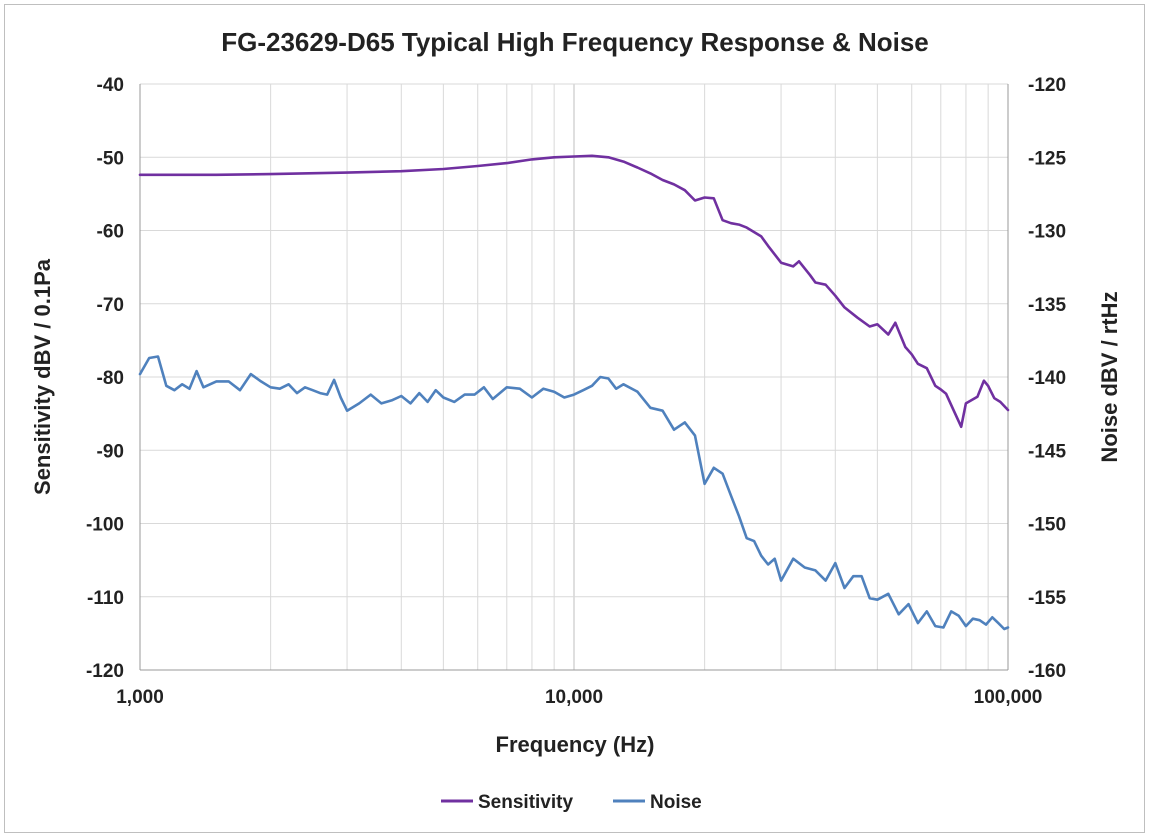  I want to click on y-axis-label-right: Noise dBV / rtHz, so click(1109, 376).